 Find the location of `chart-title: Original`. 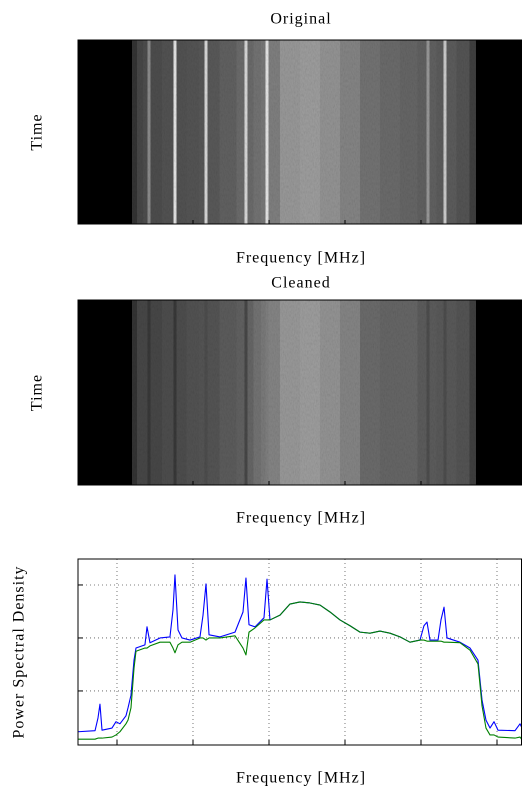

chart-title: Original is located at coordinates (300, 19).